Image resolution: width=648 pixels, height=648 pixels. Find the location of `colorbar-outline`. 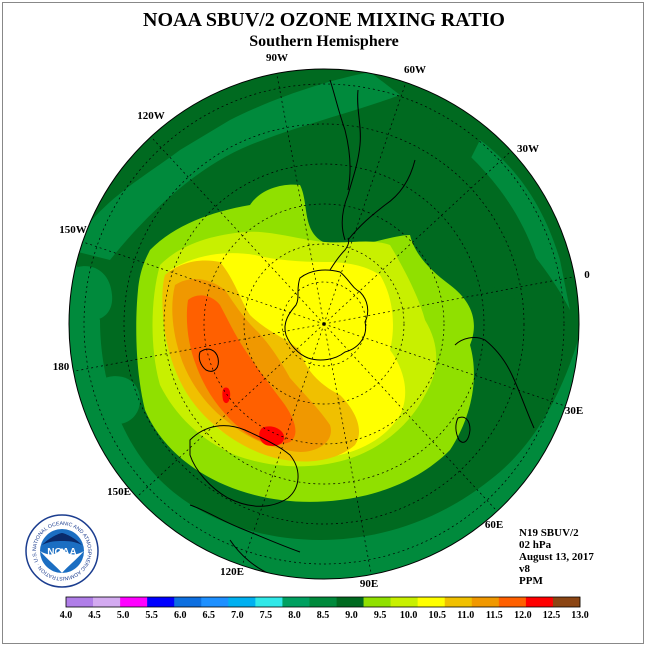

colorbar-outline is located at coordinates (323, 602).